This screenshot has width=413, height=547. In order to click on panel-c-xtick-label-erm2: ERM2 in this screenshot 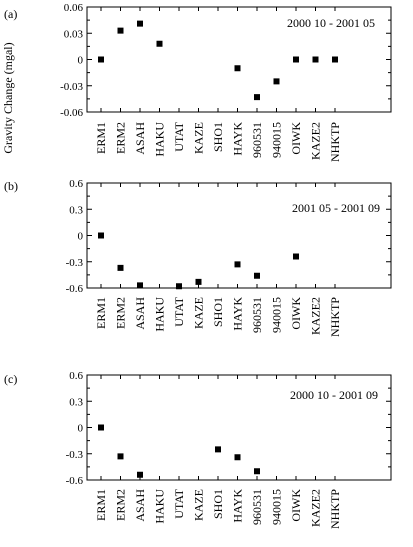, I will do `click(121, 505)`.